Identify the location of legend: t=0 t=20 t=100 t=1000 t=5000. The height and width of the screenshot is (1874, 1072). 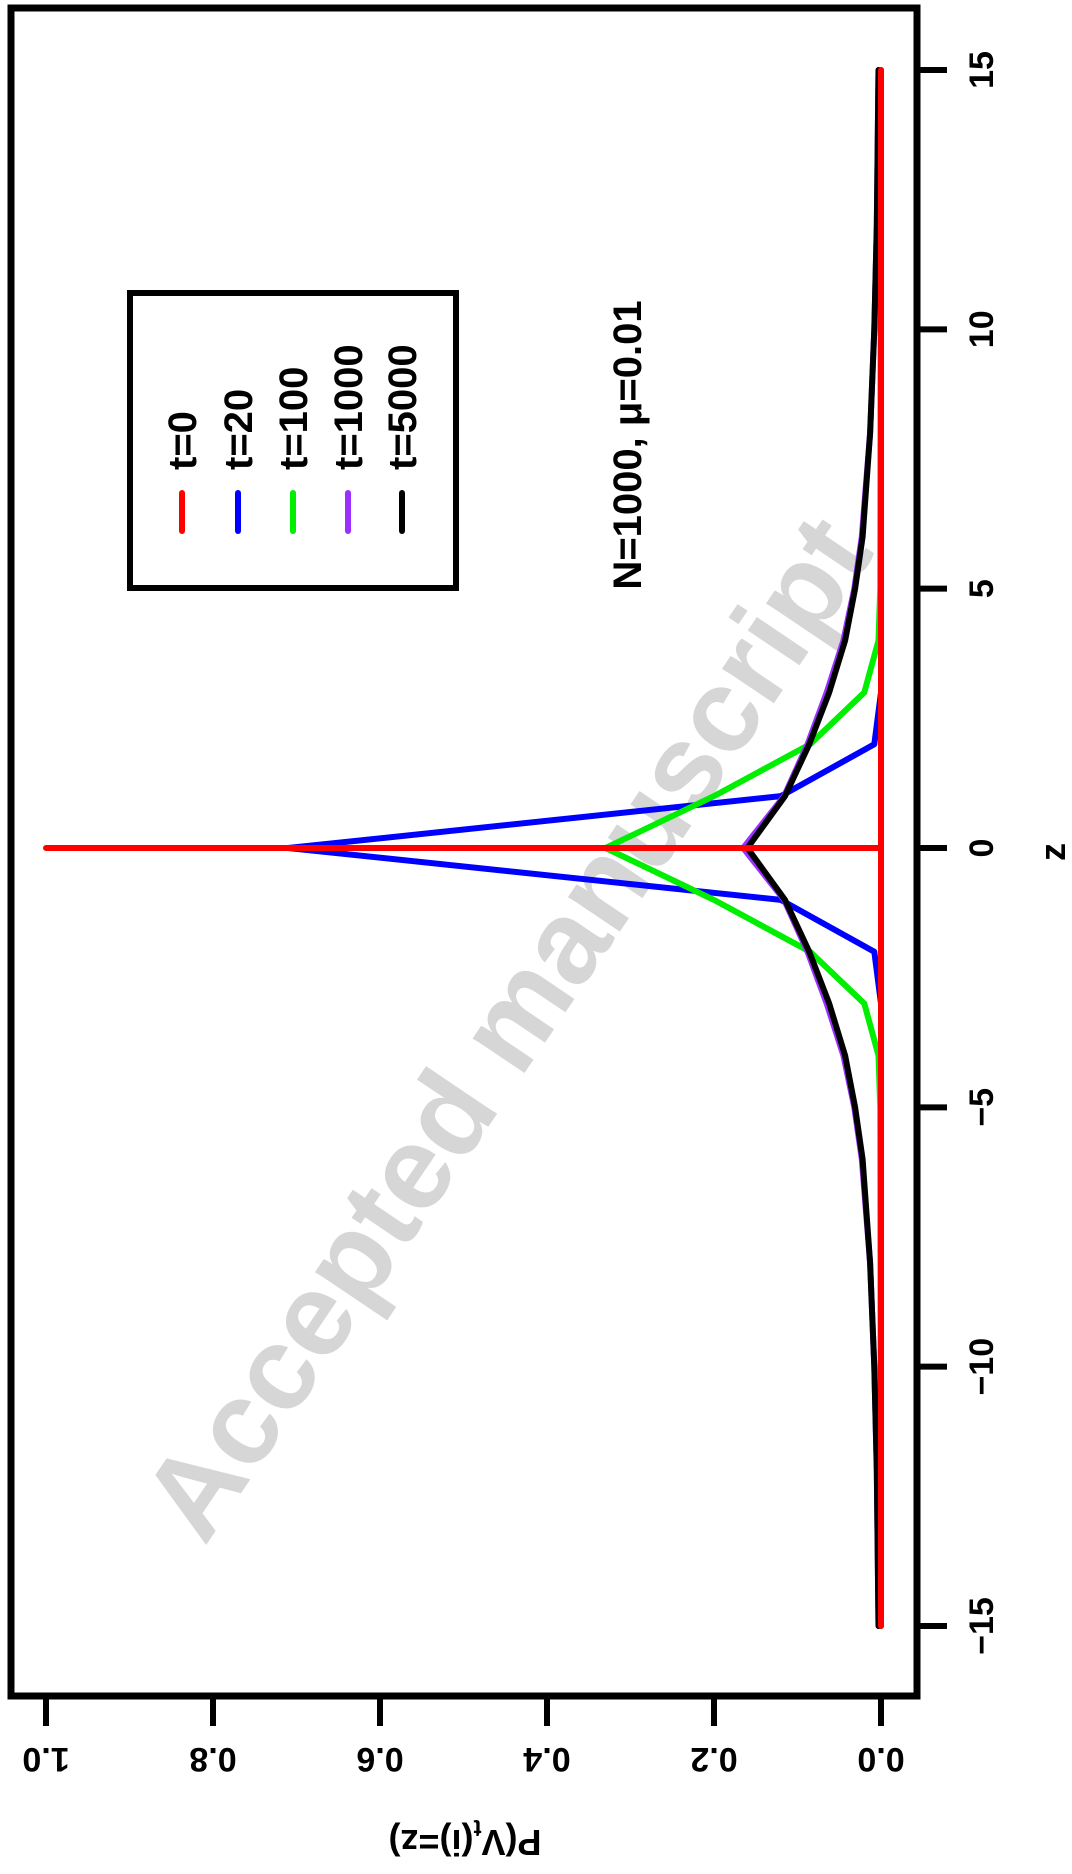
(293, 440).